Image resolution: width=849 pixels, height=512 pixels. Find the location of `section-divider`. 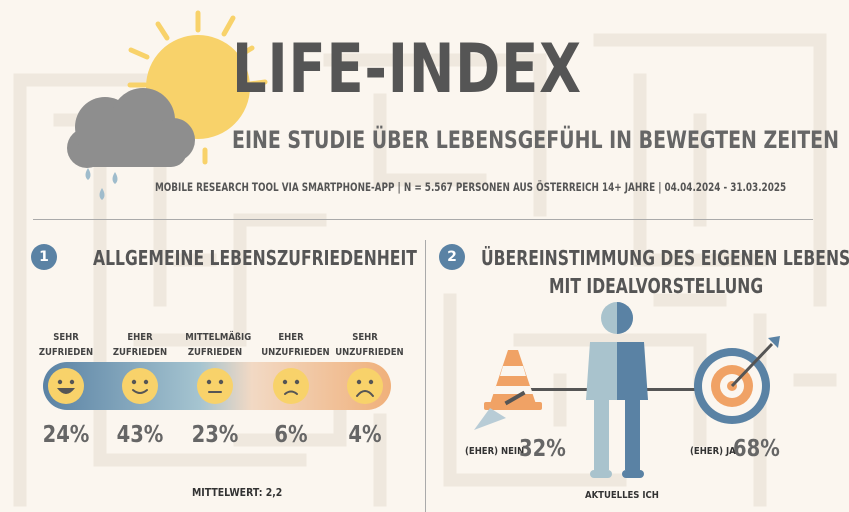

section-divider is located at coordinates (425, 376).